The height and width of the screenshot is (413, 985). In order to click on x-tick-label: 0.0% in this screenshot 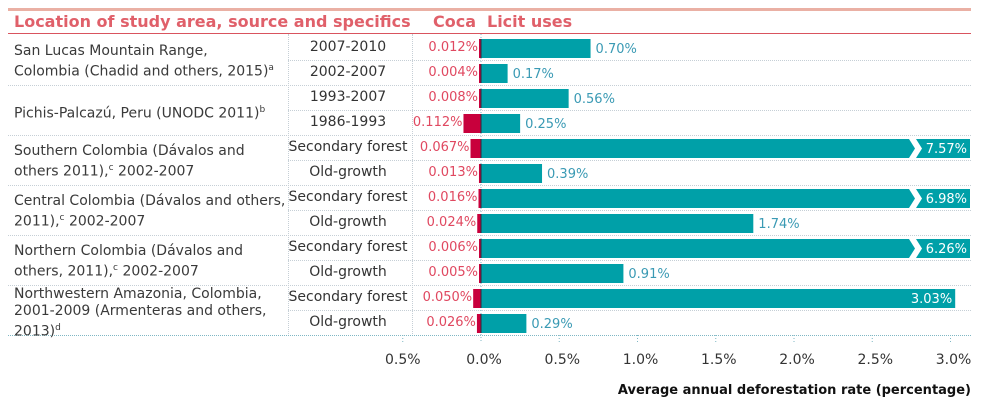, I will do `click(484, 360)`.